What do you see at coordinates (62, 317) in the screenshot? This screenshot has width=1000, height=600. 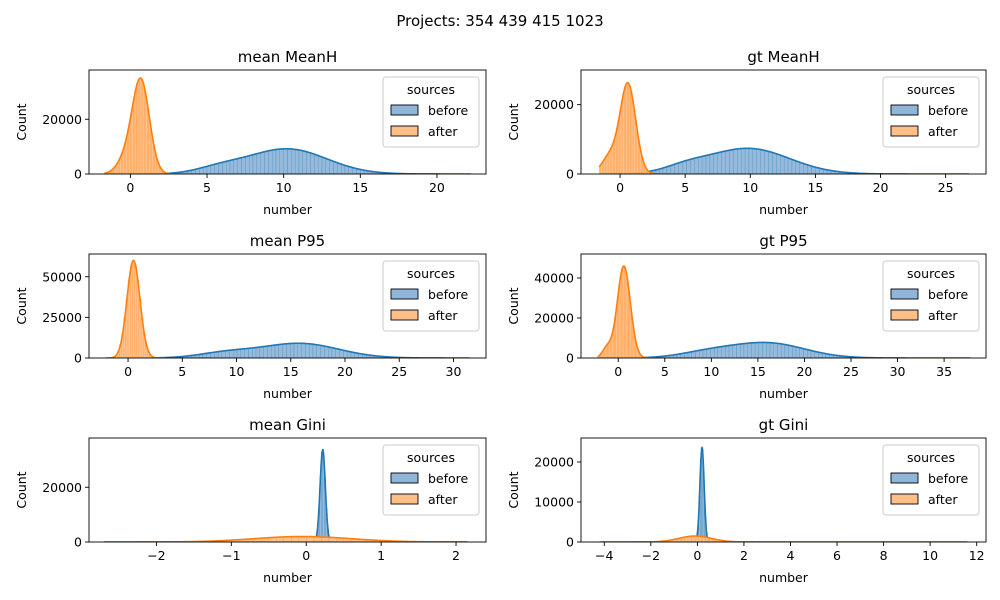 I see `y-tick-label: 25000` at bounding box center [62, 317].